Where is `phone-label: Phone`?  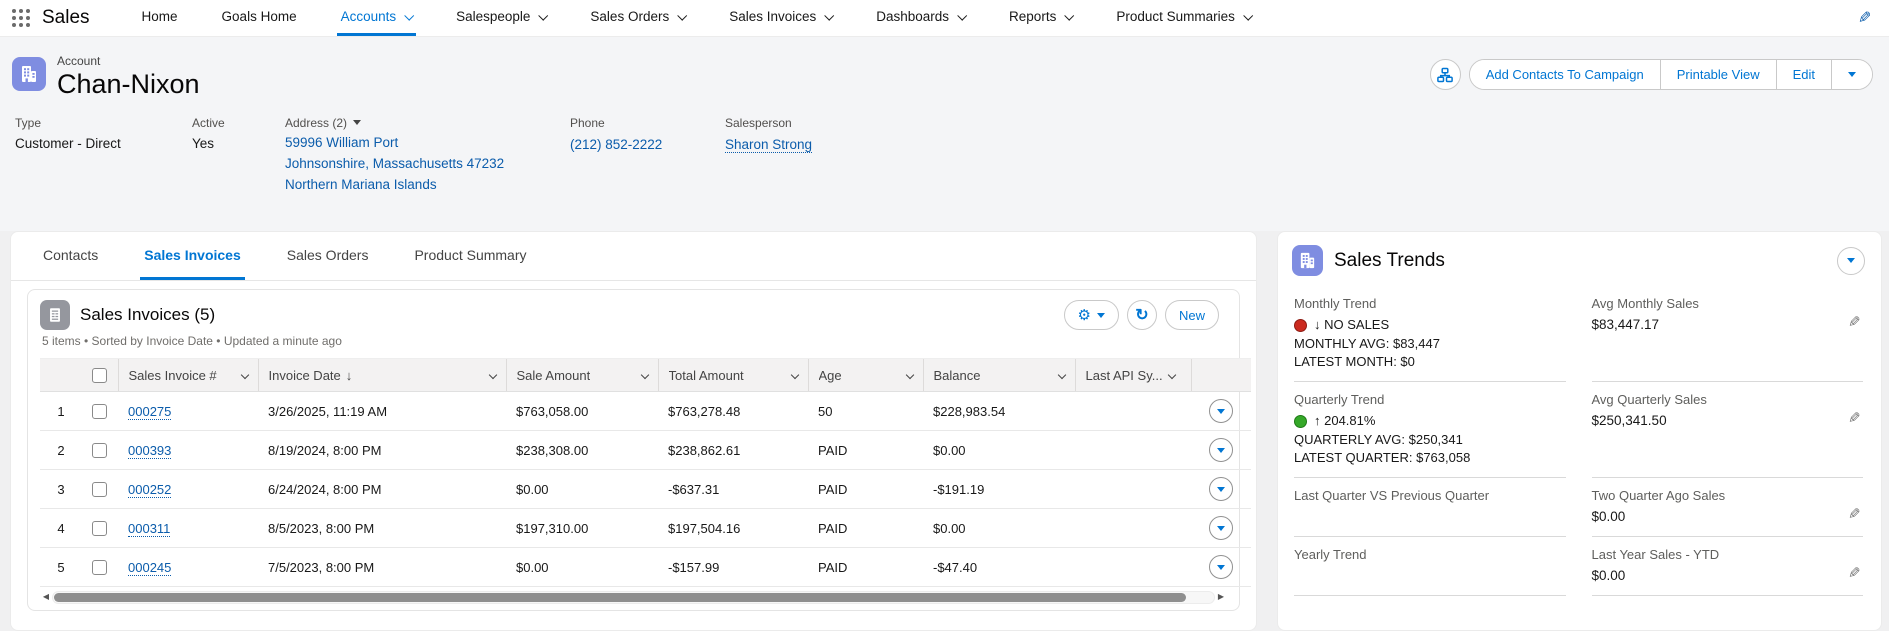 phone-label: Phone is located at coordinates (587, 123).